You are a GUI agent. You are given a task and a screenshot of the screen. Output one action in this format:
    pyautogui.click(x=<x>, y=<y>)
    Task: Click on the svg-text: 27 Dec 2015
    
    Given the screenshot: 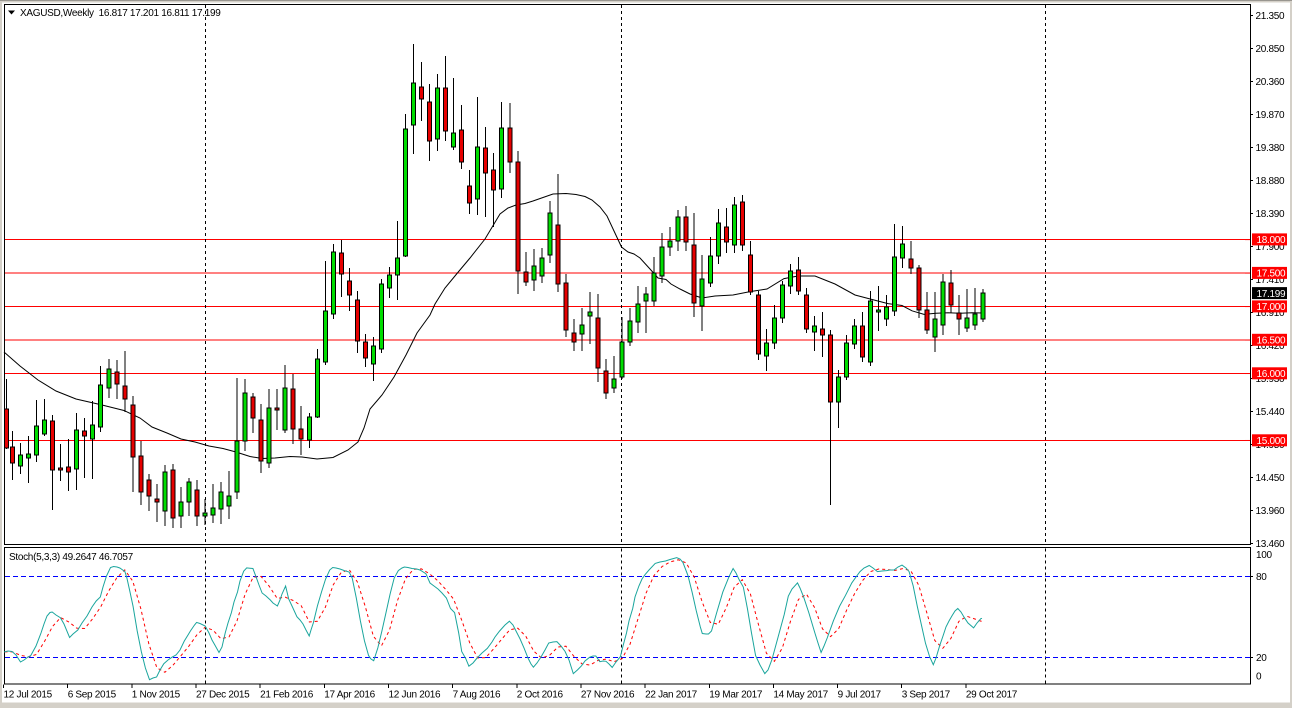 What is the action you would take?
    pyautogui.click(x=223, y=695)
    